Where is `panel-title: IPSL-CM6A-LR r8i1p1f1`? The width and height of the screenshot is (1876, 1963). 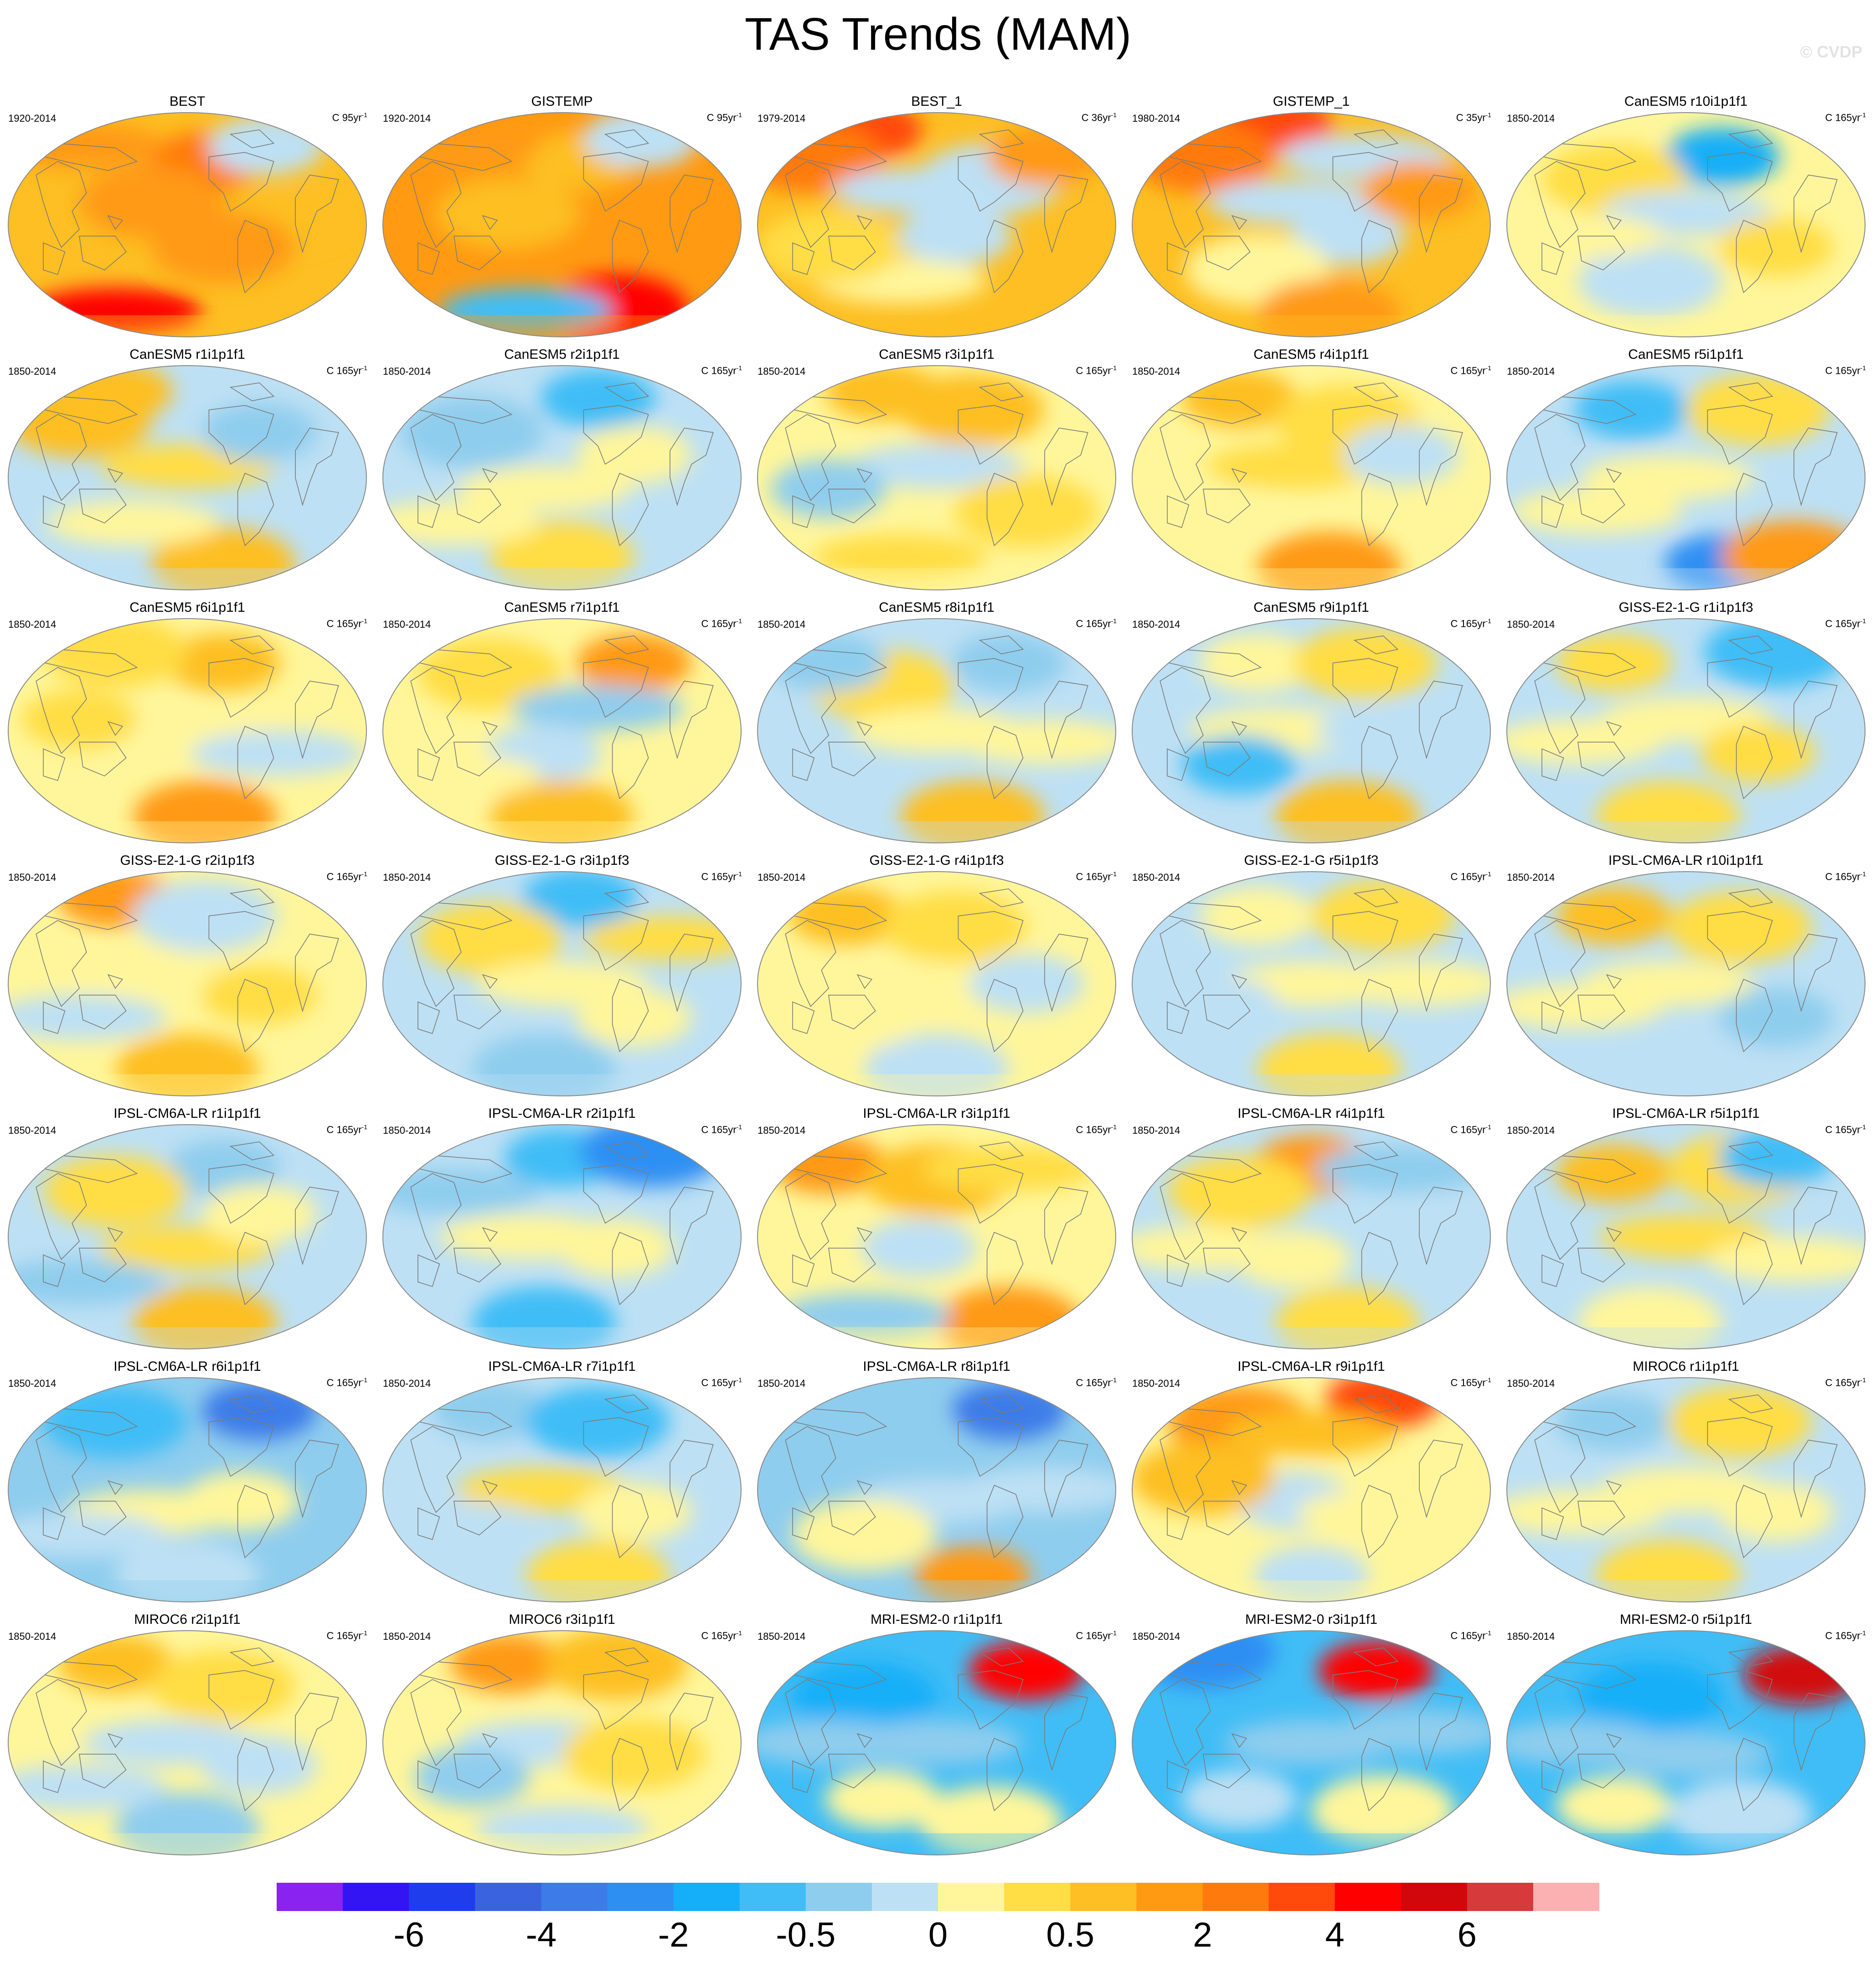
panel-title: IPSL-CM6A-LR r8i1p1f1 is located at coordinates (936, 1366).